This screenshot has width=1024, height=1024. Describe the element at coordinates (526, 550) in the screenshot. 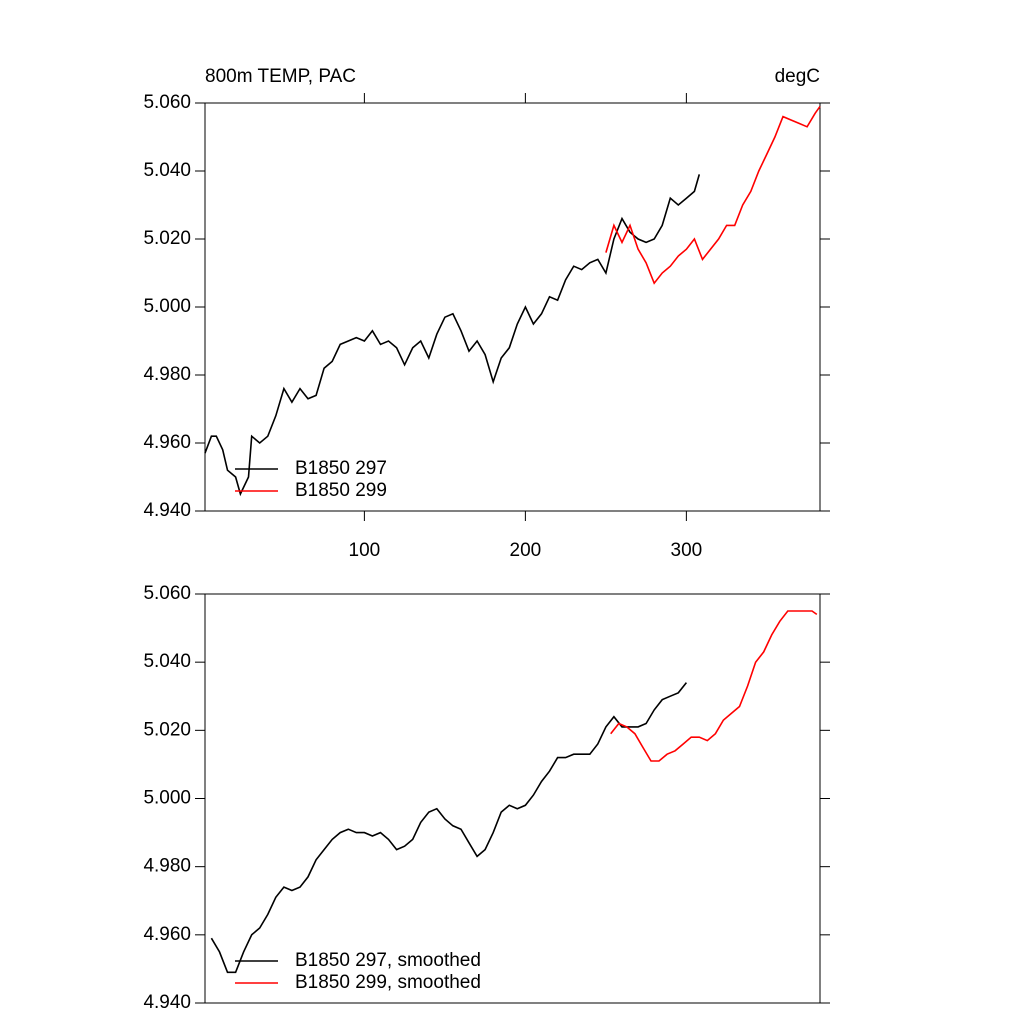

I see `x-tick-label: 200` at that location.